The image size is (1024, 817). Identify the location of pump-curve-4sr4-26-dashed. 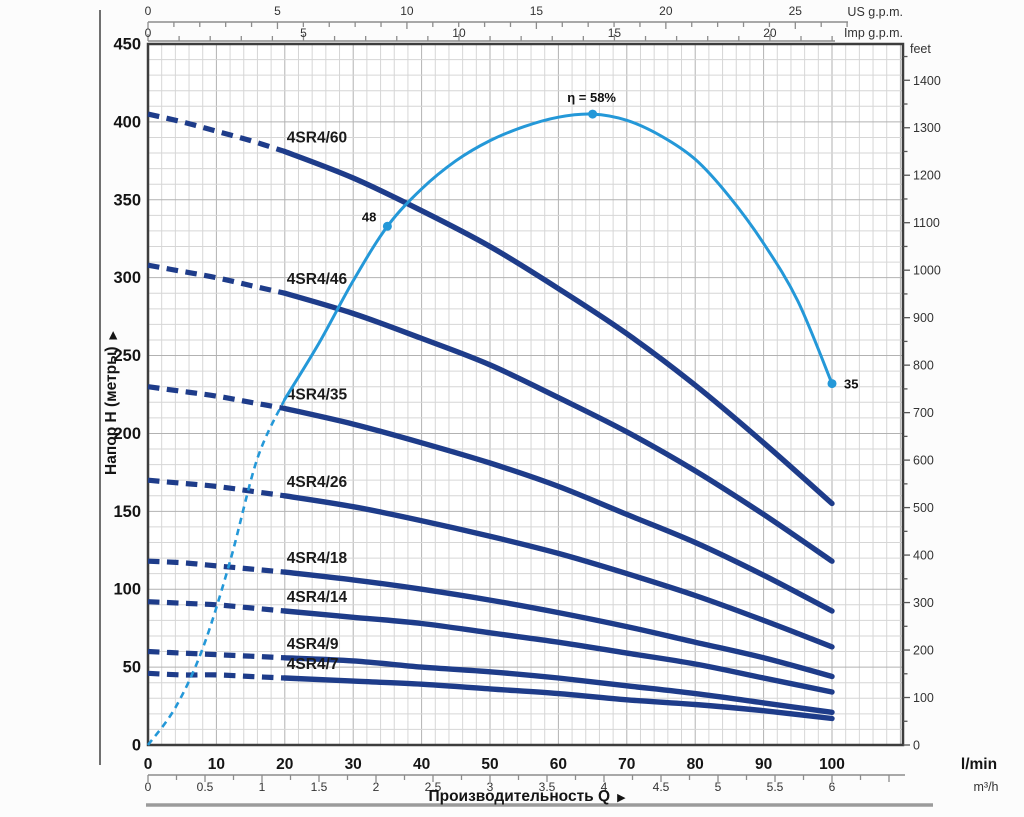
(216, 488).